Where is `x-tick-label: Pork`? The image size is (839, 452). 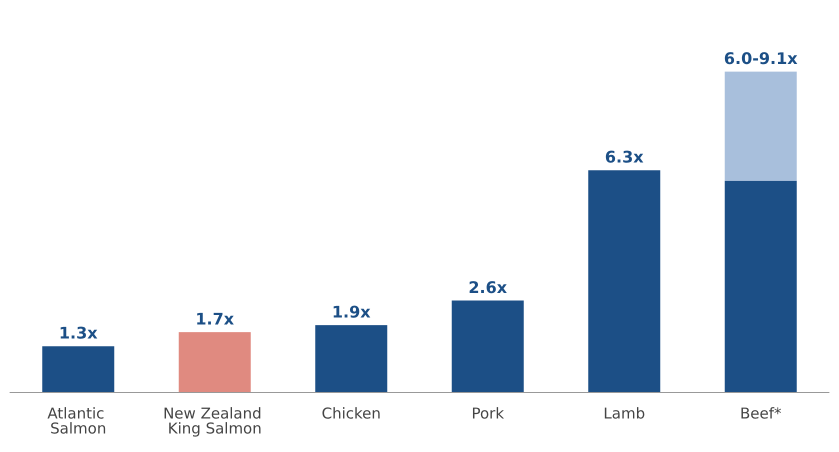
x-tick-label: Pork is located at coordinates (487, 413).